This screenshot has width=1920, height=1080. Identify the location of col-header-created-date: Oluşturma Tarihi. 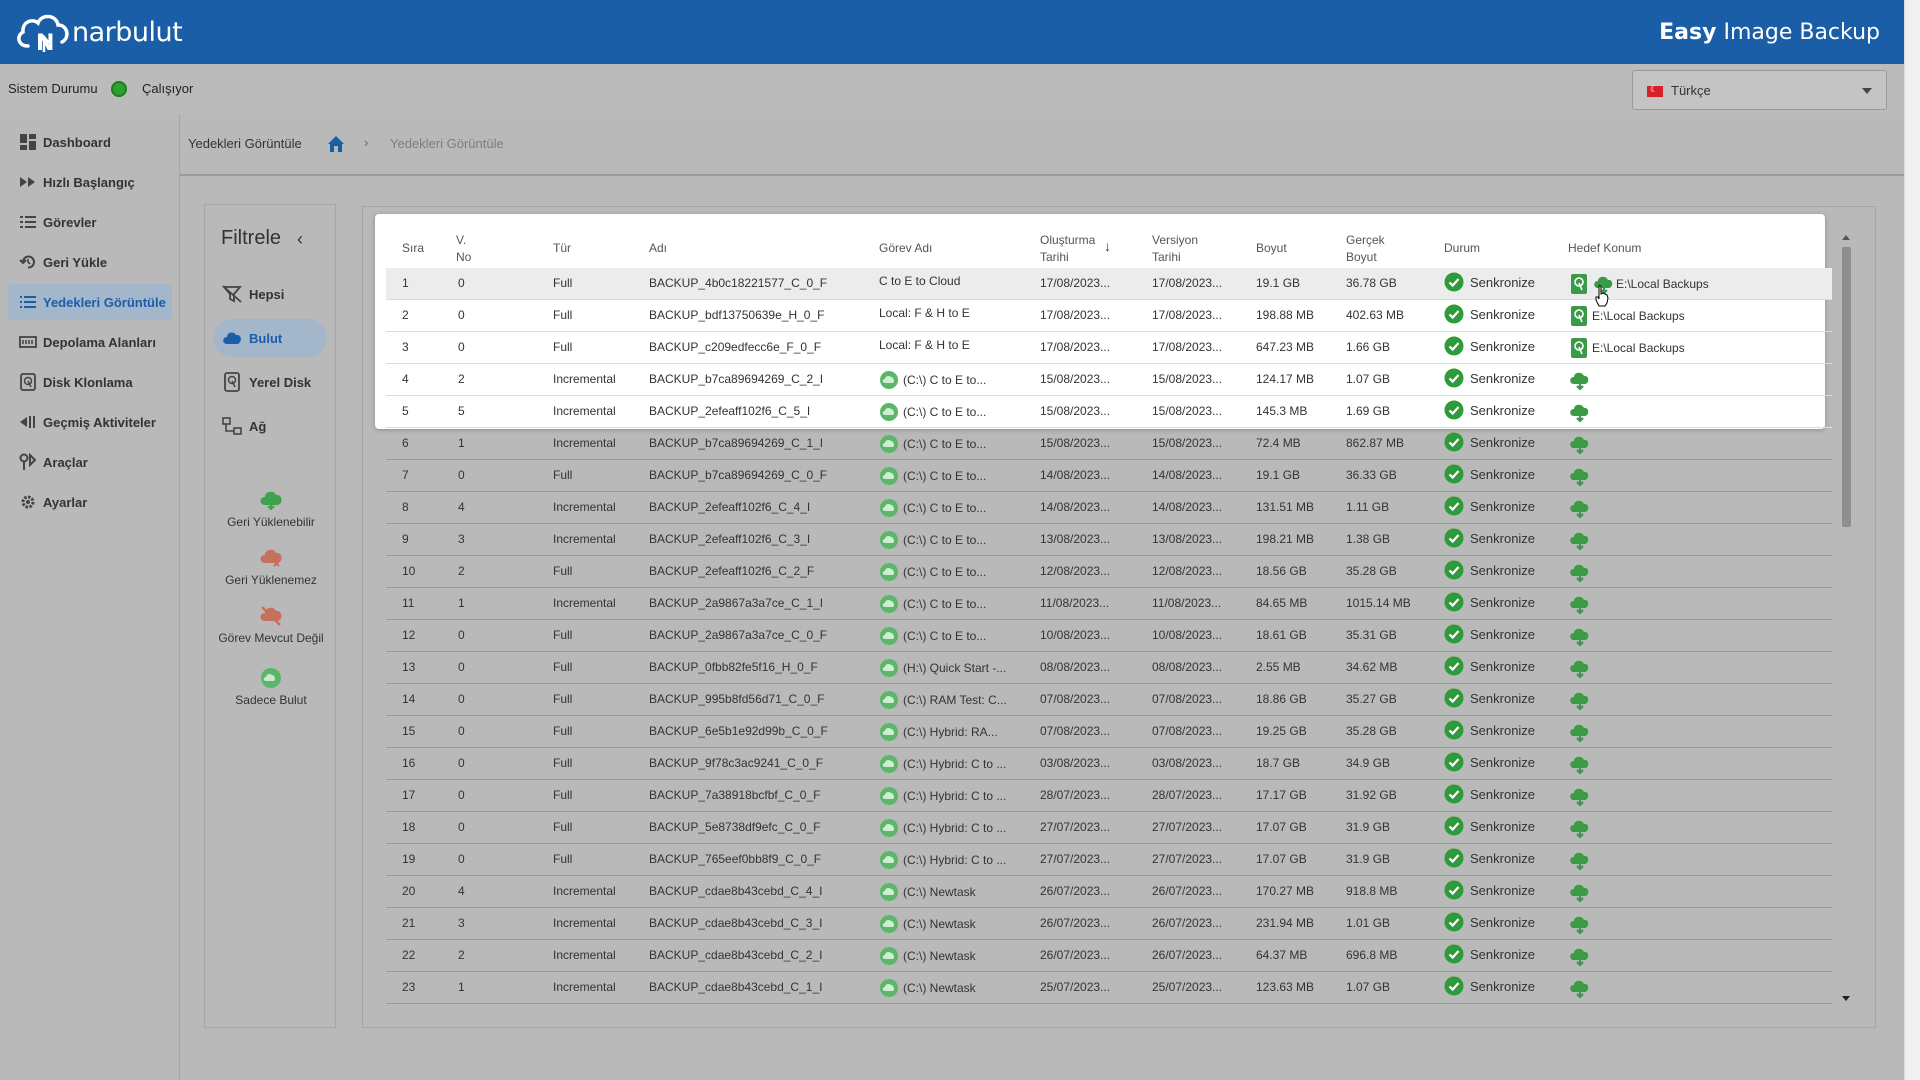
(1068, 248).